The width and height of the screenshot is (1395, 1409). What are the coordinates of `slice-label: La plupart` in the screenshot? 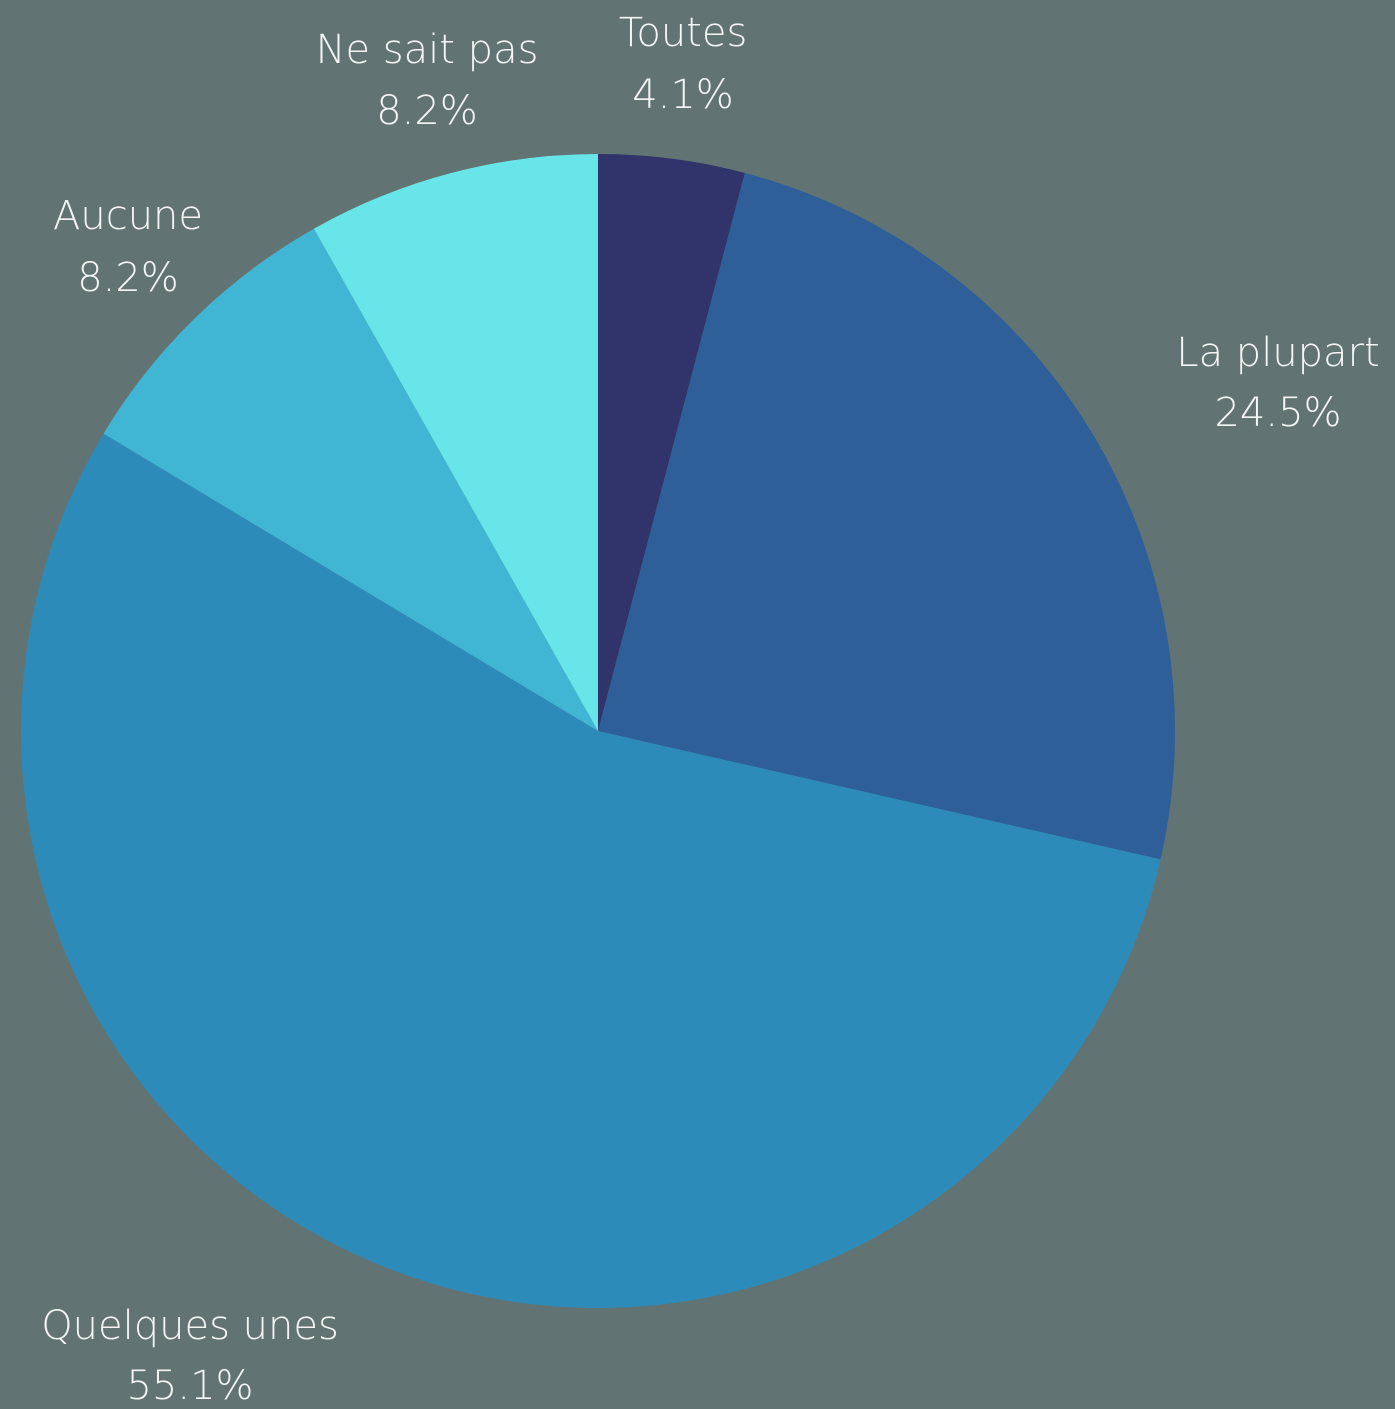 It's located at (1277, 353).